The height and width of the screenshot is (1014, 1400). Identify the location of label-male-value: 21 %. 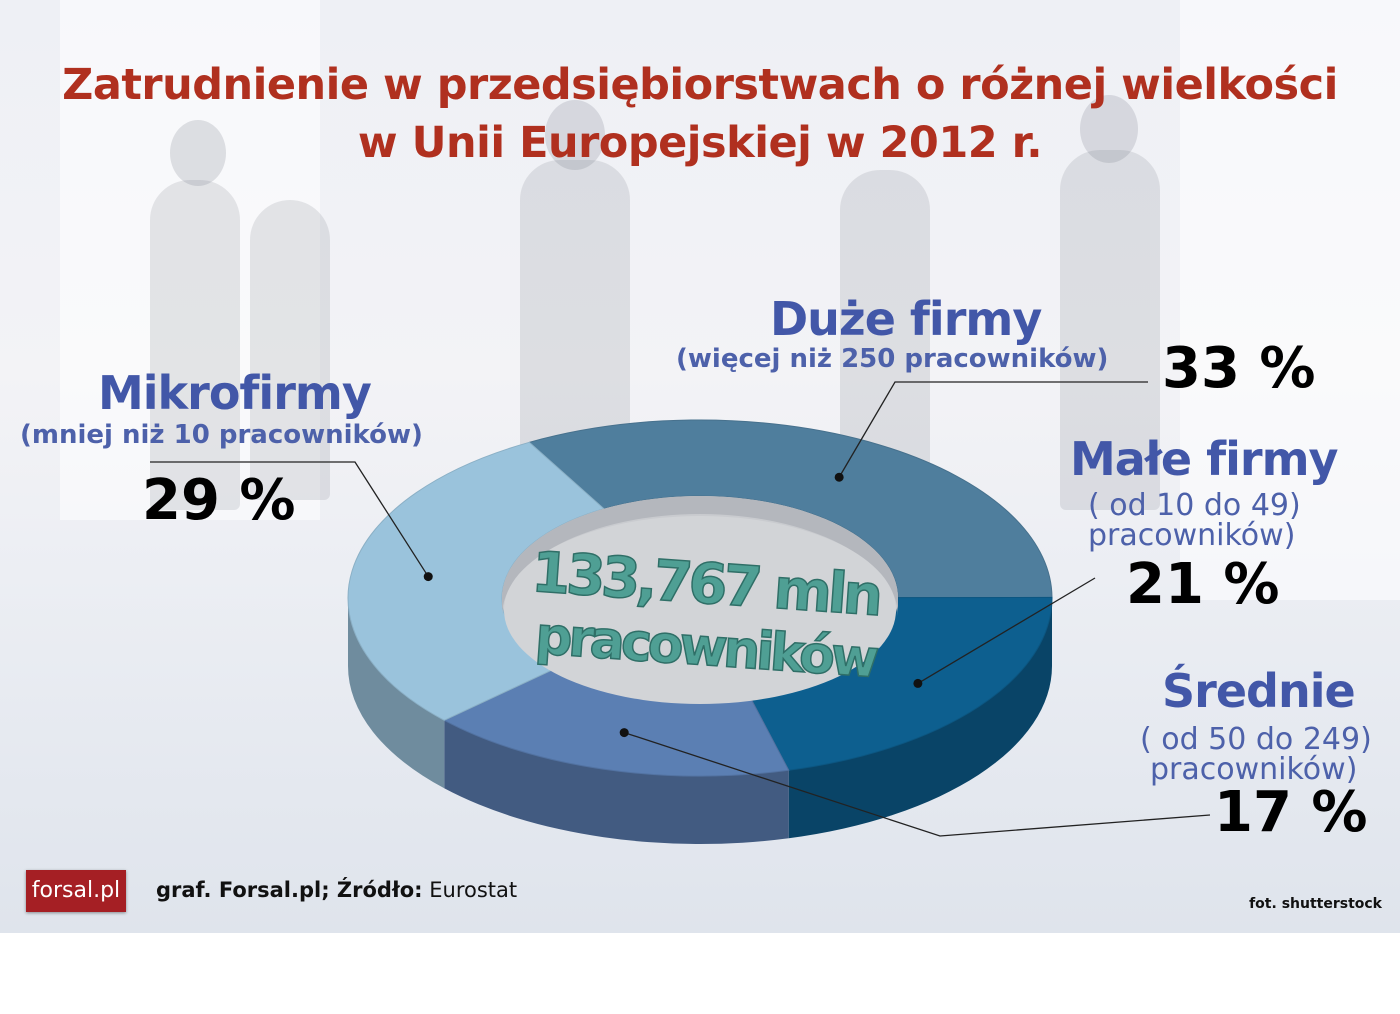
(1203, 584).